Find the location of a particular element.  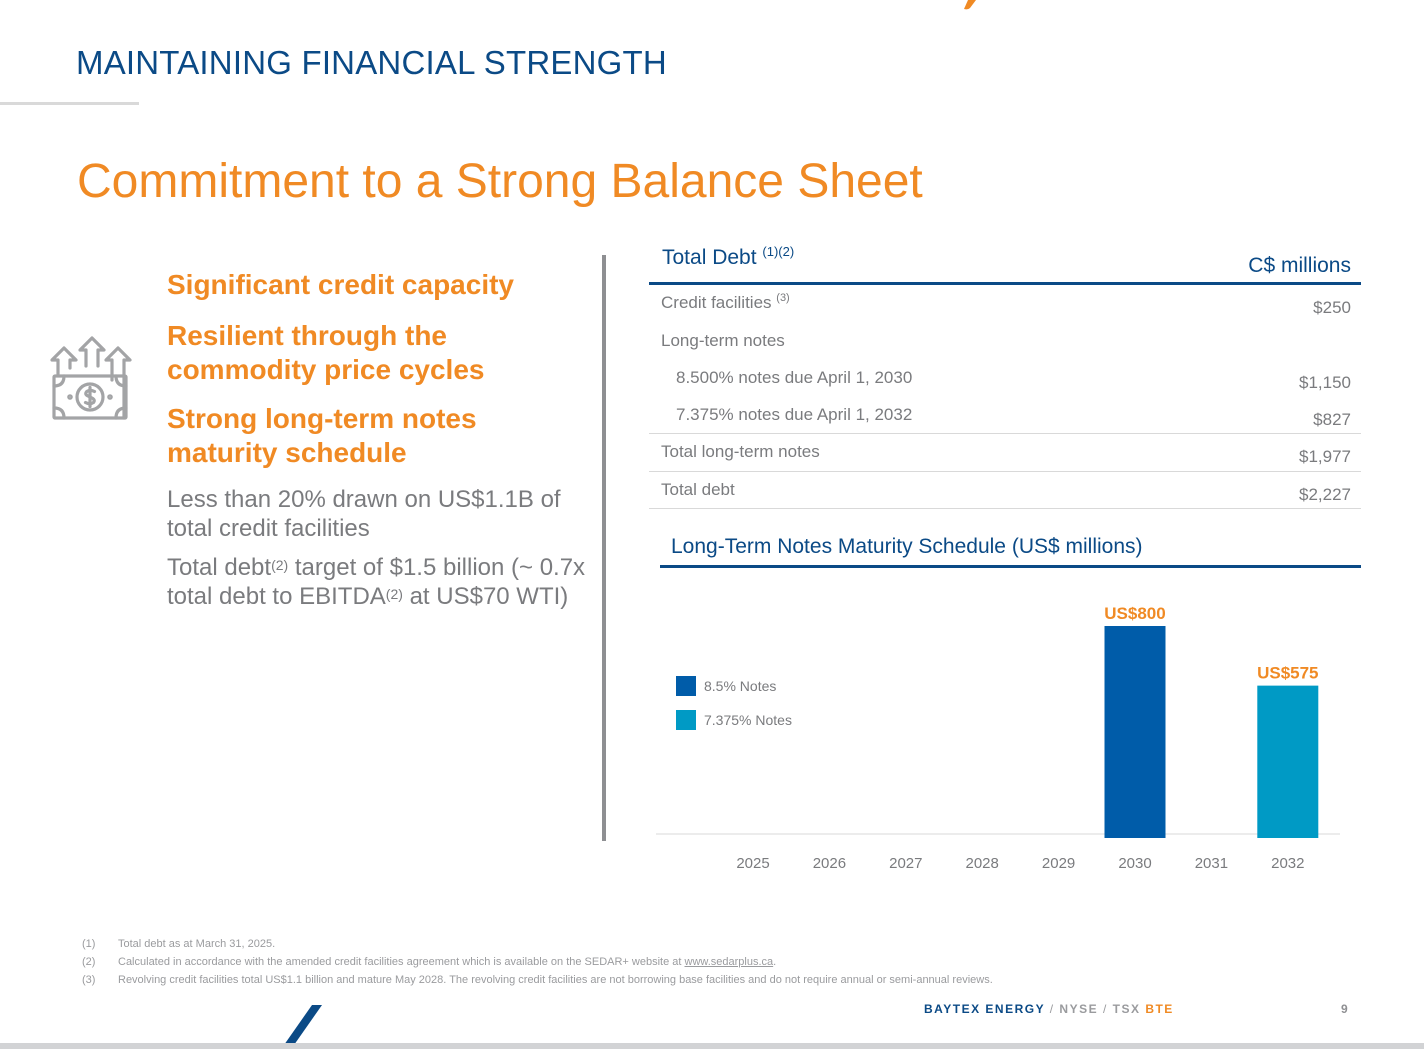

debt-row-value: $250 is located at coordinates (1332, 307).